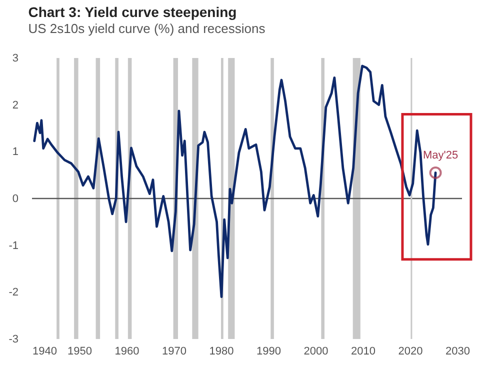  I want to click on x-tick-label: 1990, so click(269, 352).